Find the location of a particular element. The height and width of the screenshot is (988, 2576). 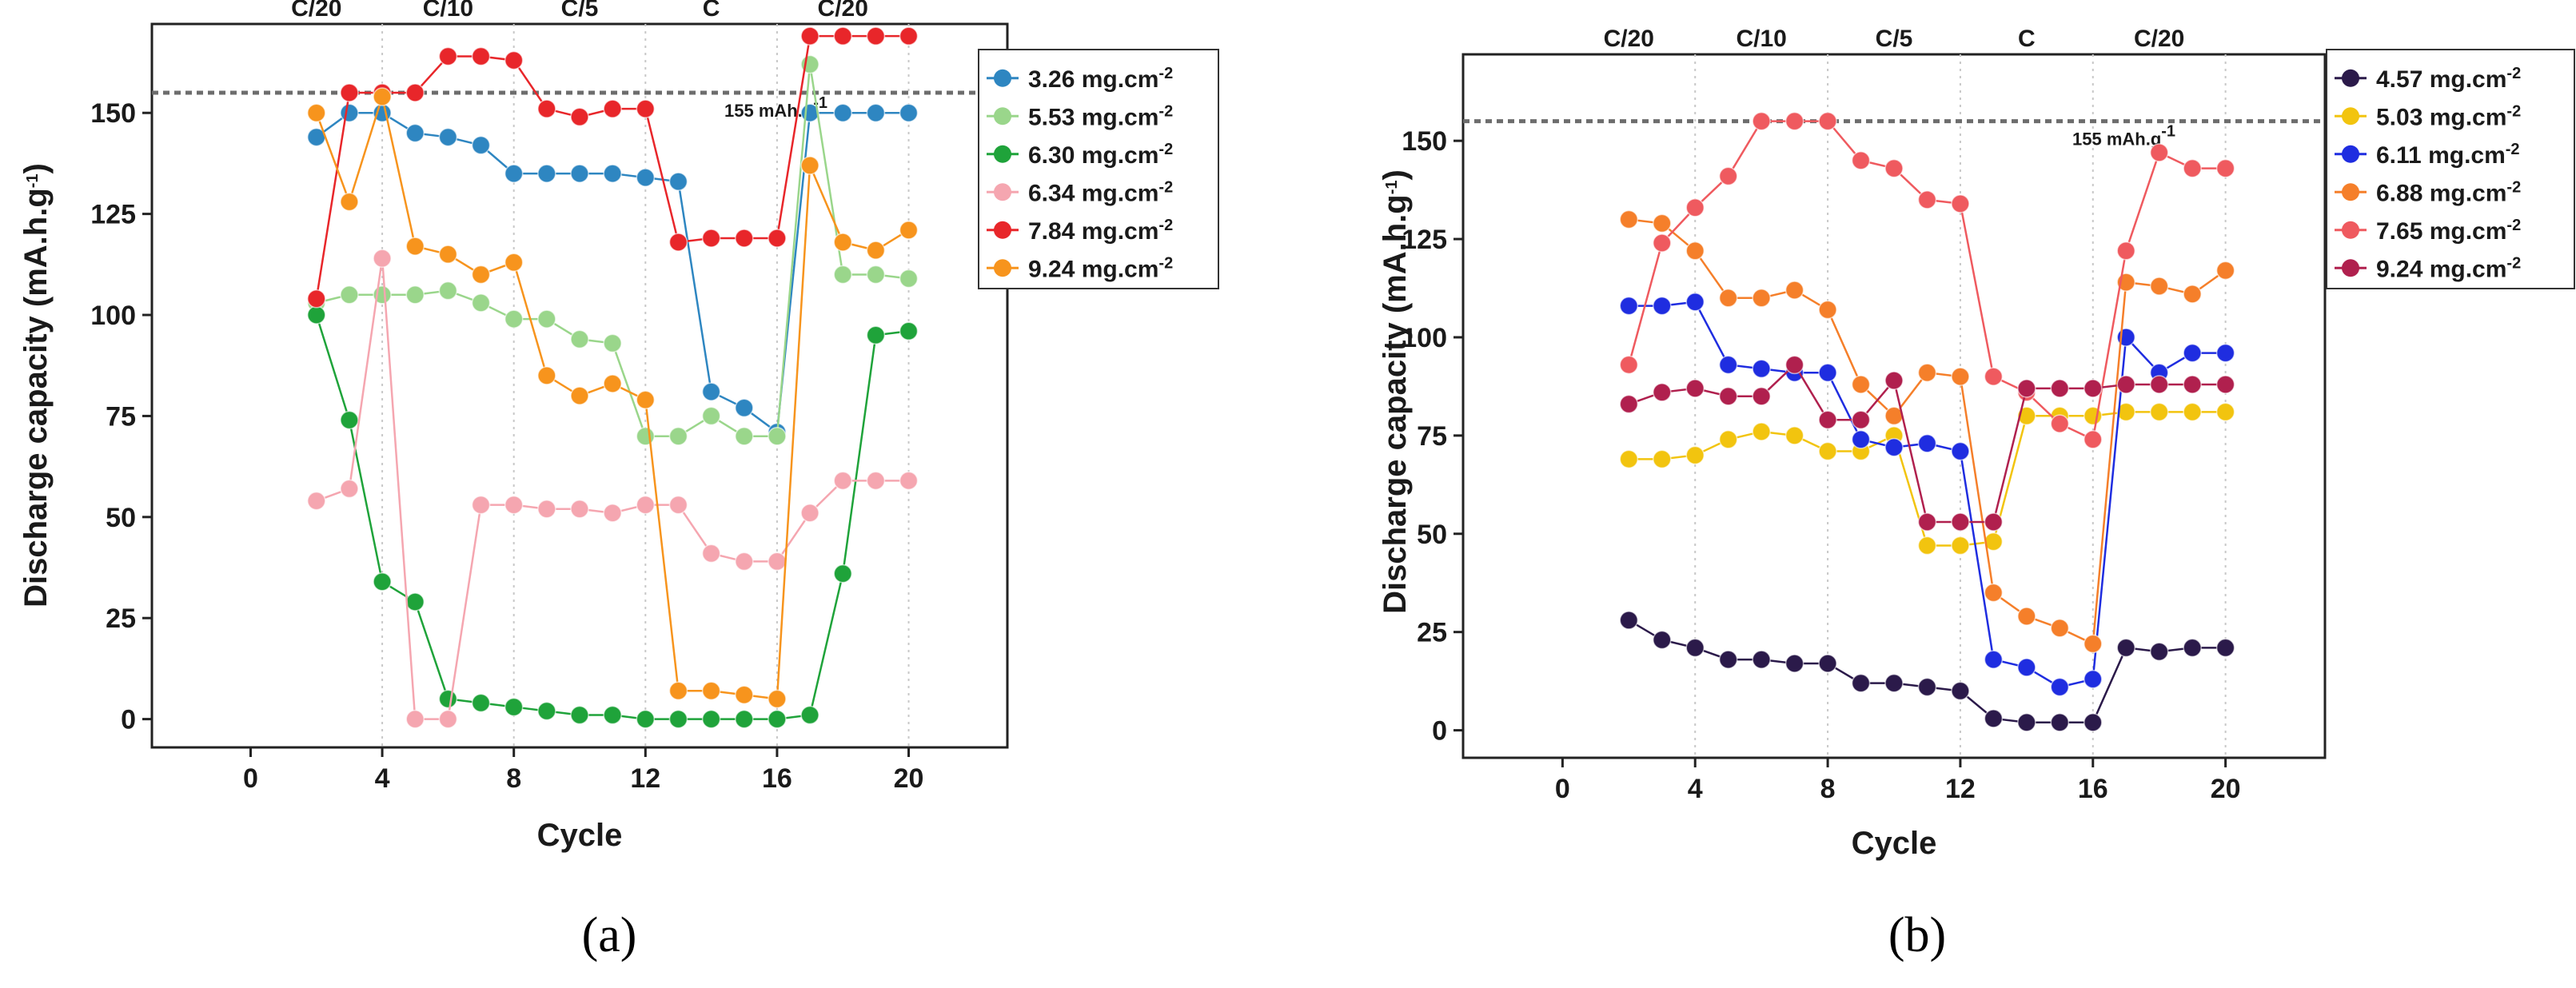

legend-label: 3.26 mg.cm-2 is located at coordinates (1100, 79).